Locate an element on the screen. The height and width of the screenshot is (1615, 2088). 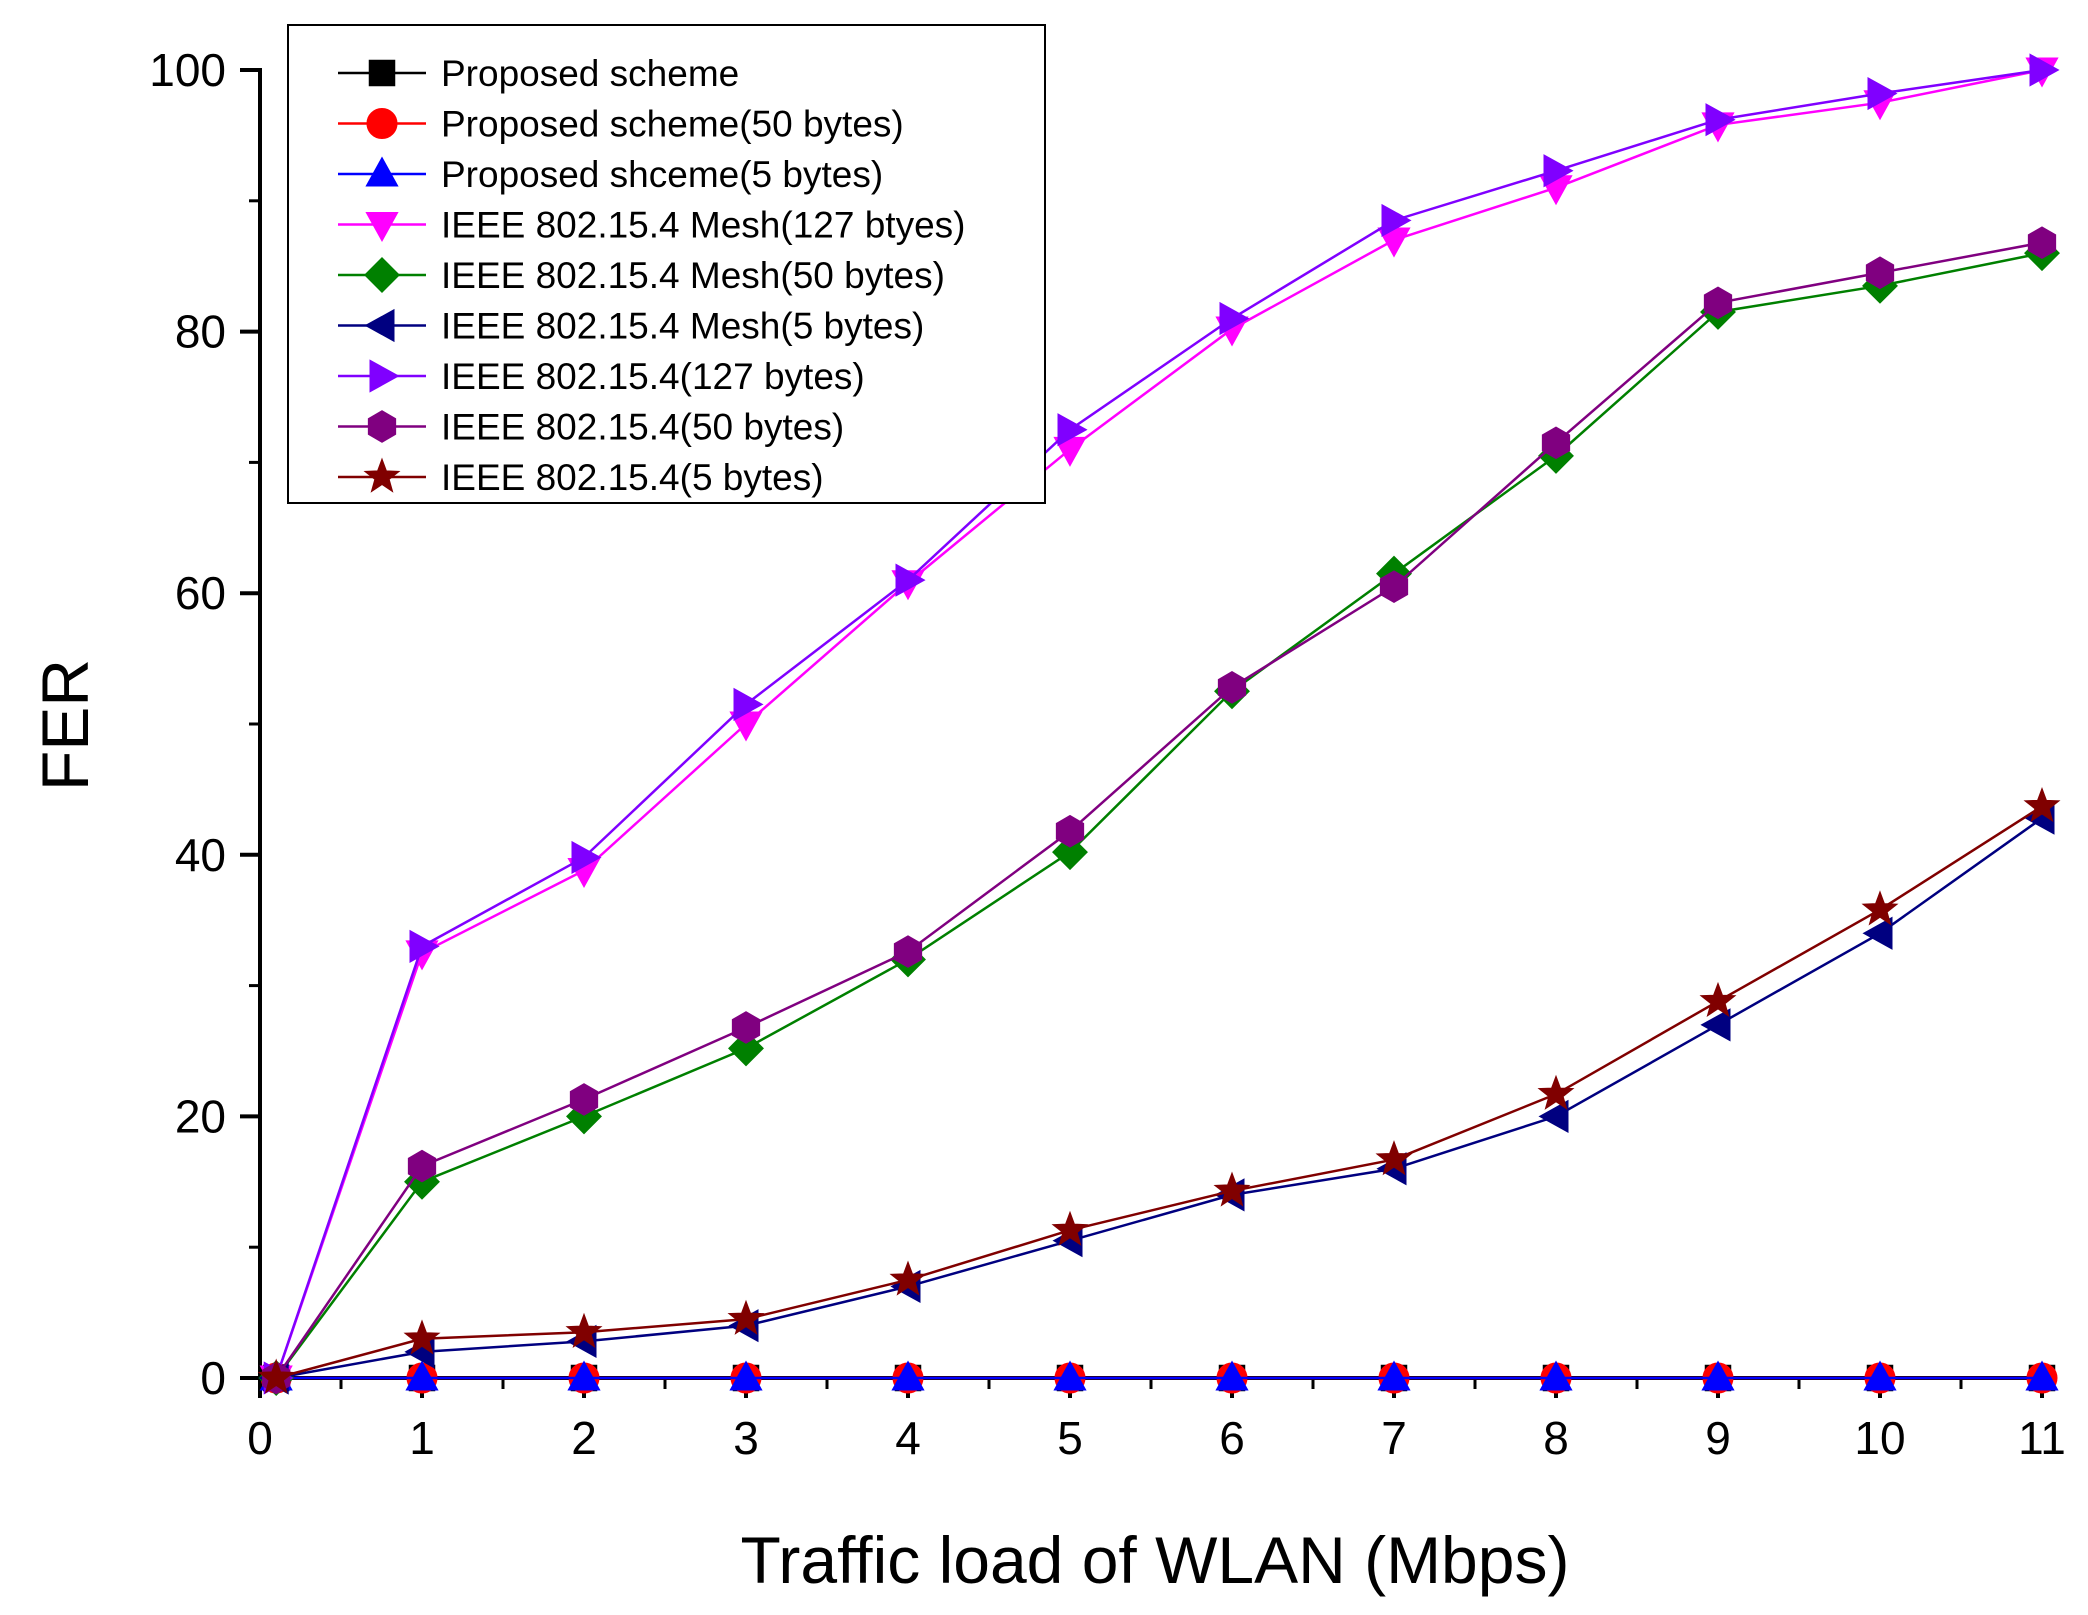
legend-entry: IEEE 802.15.4(5 bytes) is located at coordinates (581, 477).